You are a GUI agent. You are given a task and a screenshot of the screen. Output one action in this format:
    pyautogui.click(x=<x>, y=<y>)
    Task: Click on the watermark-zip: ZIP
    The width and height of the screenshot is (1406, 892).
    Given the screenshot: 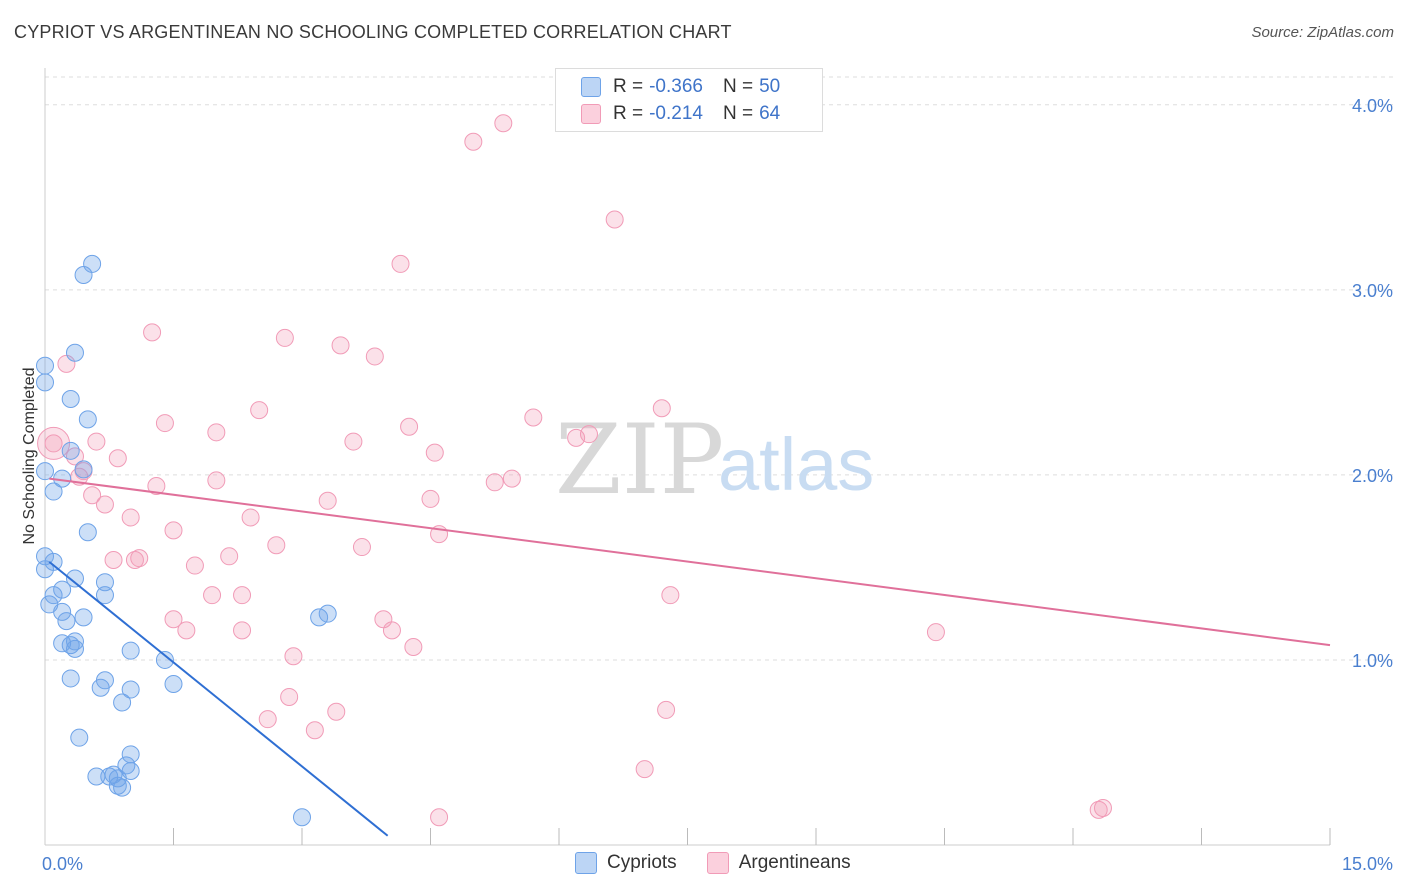 What is the action you would take?
    pyautogui.click(x=639, y=460)
    